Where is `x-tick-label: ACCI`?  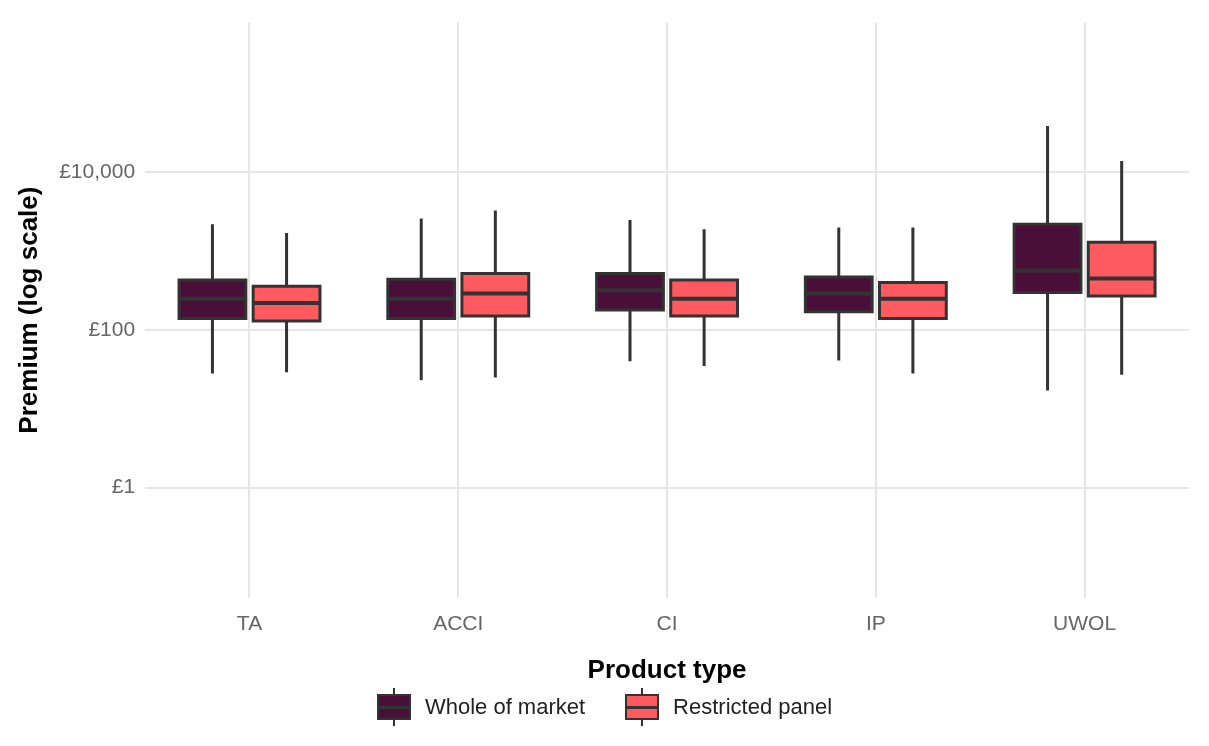
x-tick-label: ACCI is located at coordinates (458, 622).